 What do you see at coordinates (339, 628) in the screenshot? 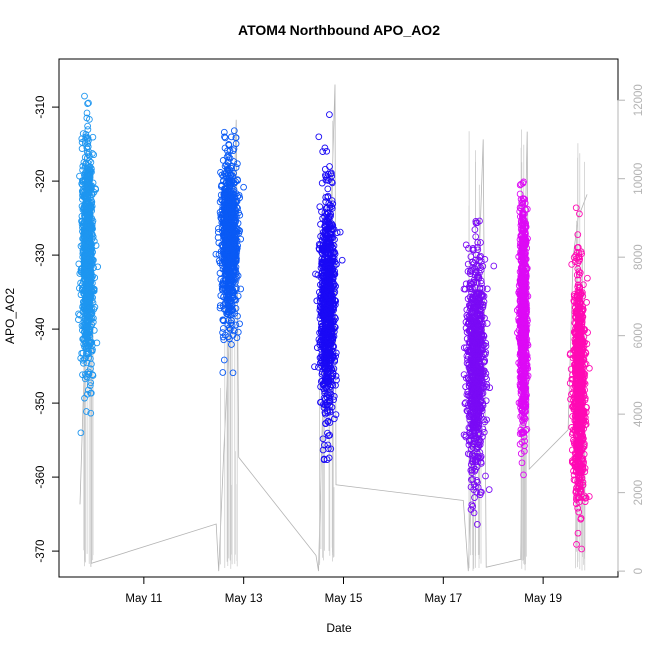
I see `x-axis-label: Date` at bounding box center [339, 628].